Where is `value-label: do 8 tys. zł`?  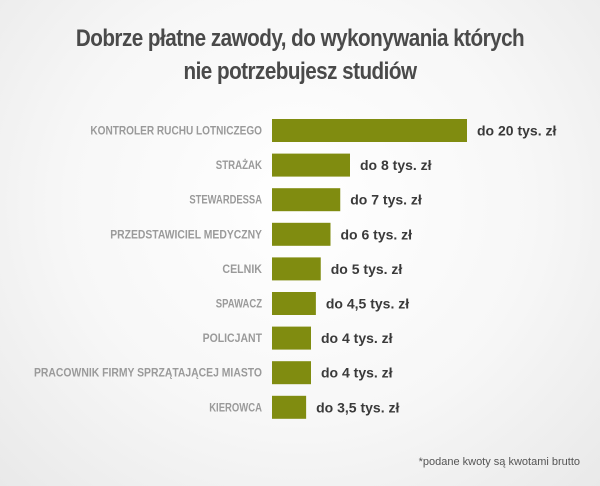 value-label: do 8 tys. zł is located at coordinates (396, 165).